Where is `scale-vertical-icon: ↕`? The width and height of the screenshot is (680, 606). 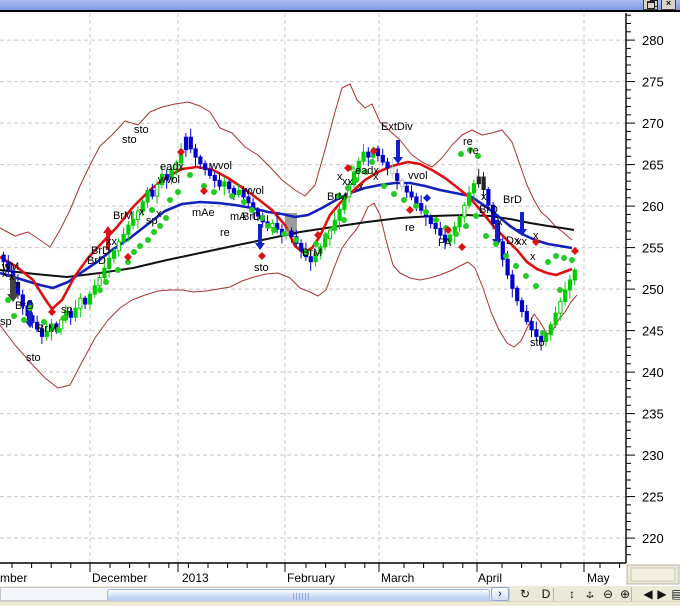 scale-vertical-icon: ↕ is located at coordinates (572, 594).